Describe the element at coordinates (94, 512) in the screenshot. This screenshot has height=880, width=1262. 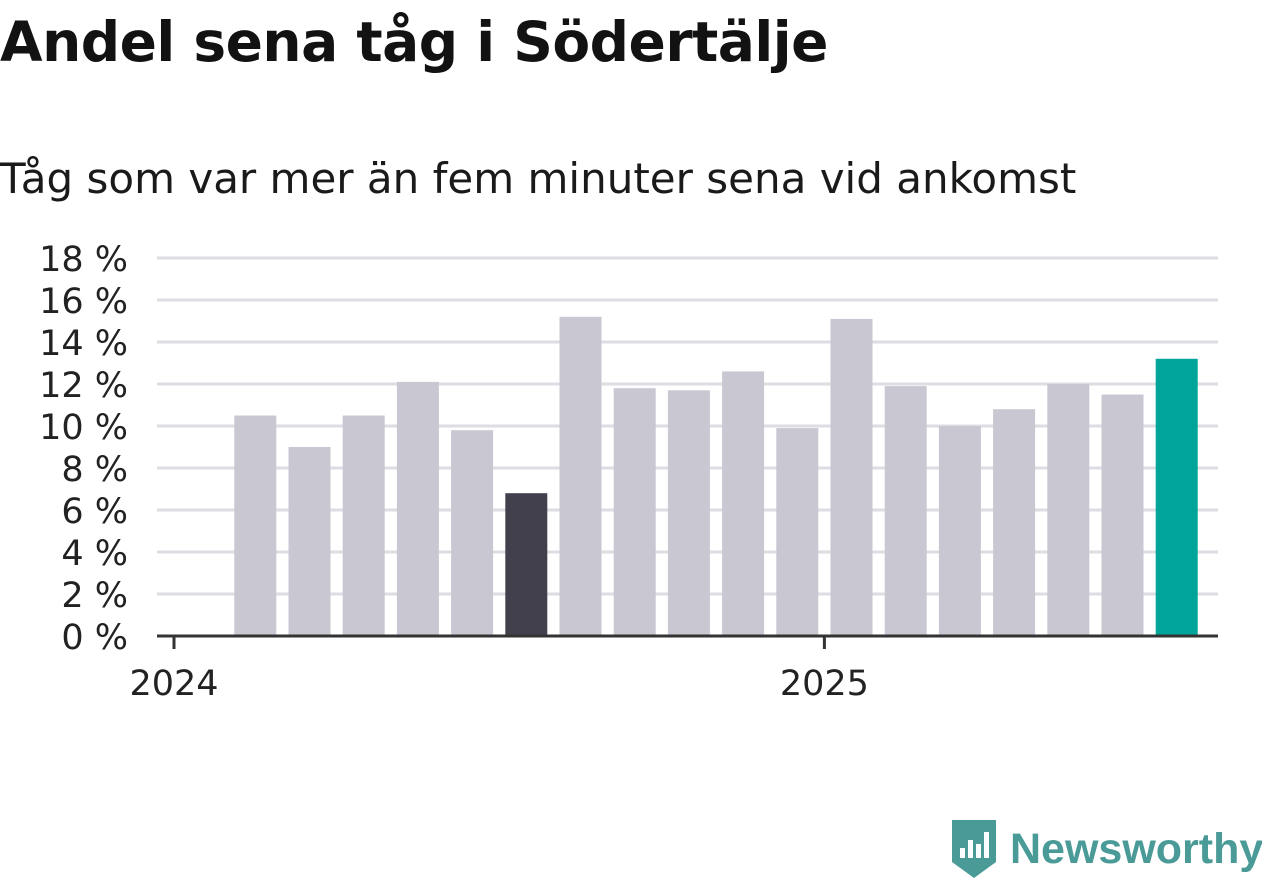
I see `y-tick-label: 6 %` at that location.